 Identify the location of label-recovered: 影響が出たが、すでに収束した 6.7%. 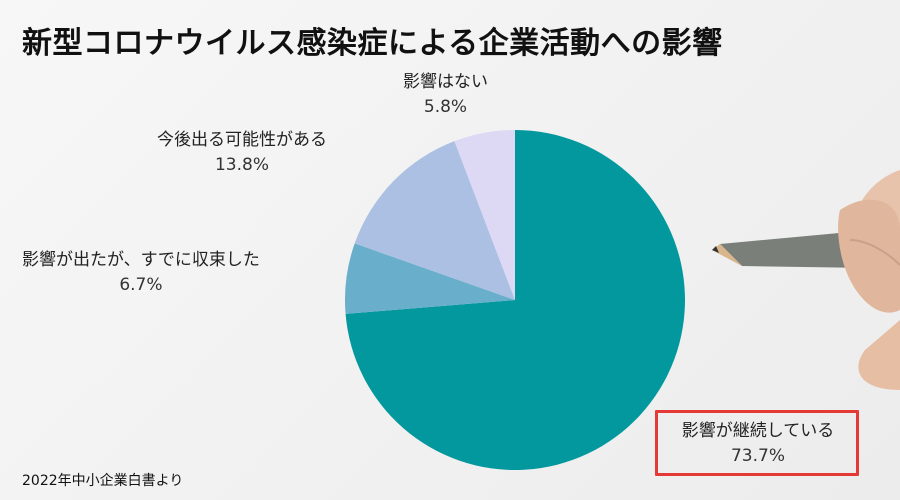
(141, 272).